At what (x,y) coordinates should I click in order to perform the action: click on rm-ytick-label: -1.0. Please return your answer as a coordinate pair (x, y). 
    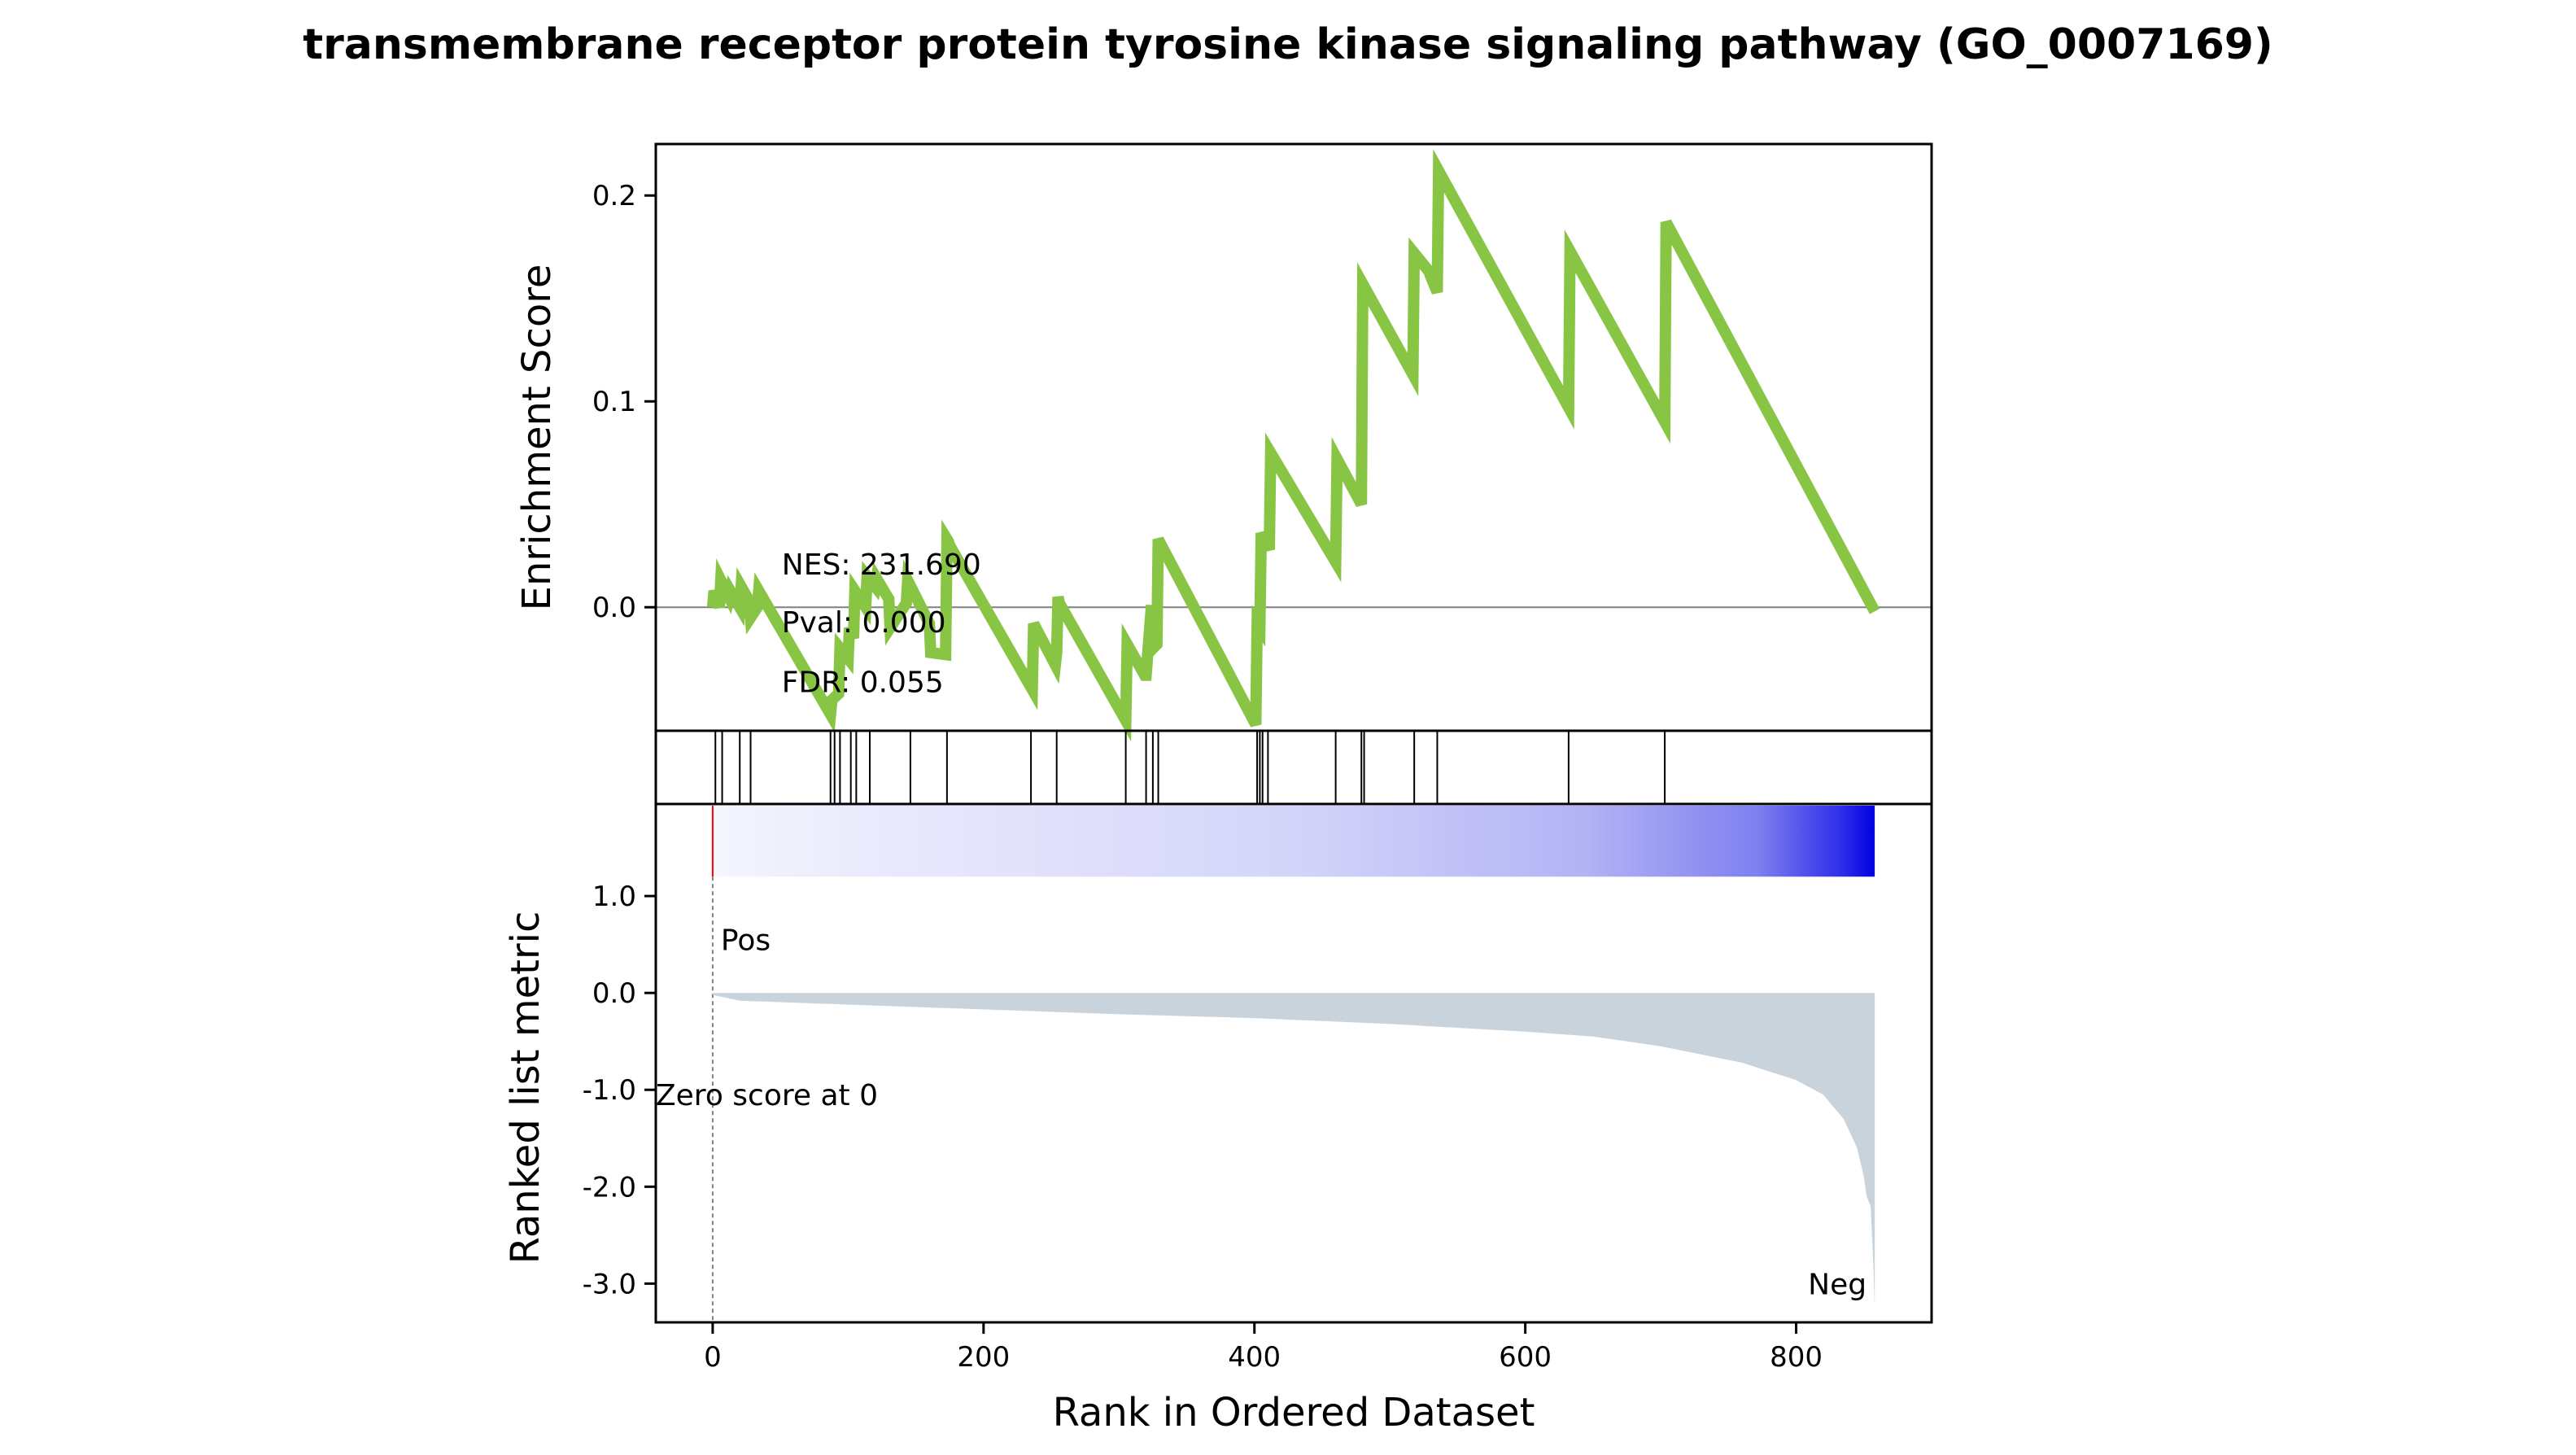
    Looking at the image, I should click on (609, 1090).